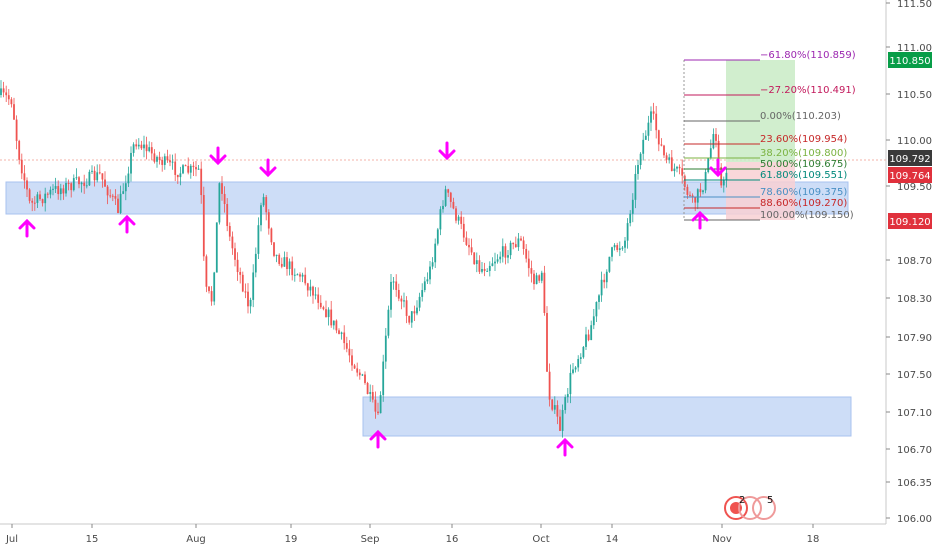 This screenshot has width=932, height=550. Describe the element at coordinates (452, 539) in the screenshot. I see `time-tick-label: 16` at that location.